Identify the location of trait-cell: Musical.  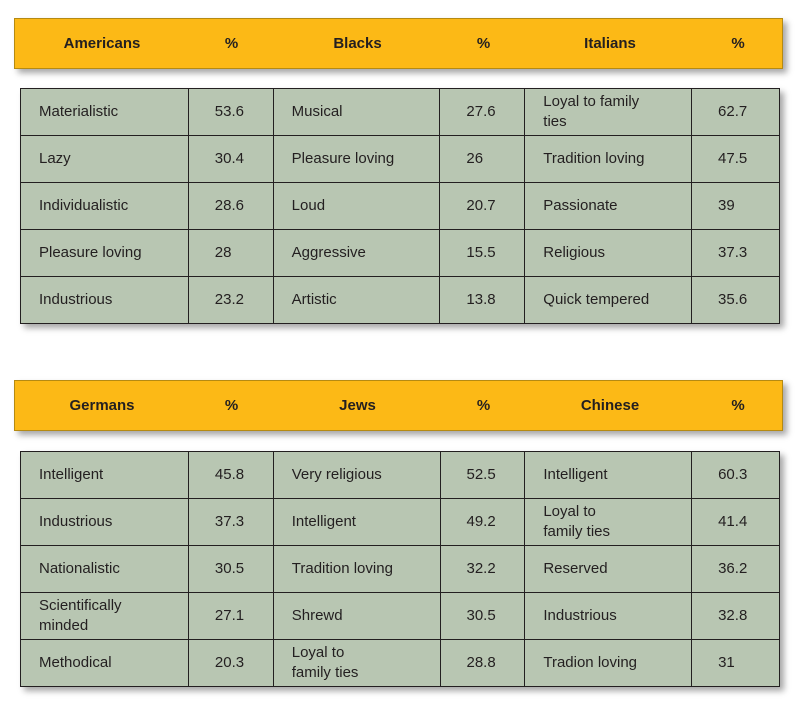
(356, 112).